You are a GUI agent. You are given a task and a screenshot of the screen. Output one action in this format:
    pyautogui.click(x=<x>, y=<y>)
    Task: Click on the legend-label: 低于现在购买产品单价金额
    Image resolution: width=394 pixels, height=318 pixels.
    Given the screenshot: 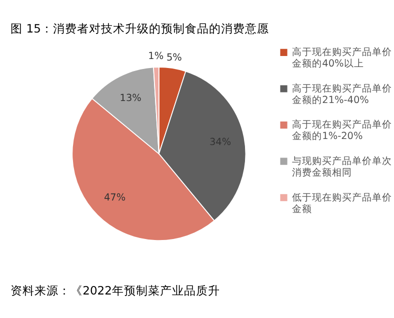 What is the action you would take?
    pyautogui.click(x=342, y=203)
    